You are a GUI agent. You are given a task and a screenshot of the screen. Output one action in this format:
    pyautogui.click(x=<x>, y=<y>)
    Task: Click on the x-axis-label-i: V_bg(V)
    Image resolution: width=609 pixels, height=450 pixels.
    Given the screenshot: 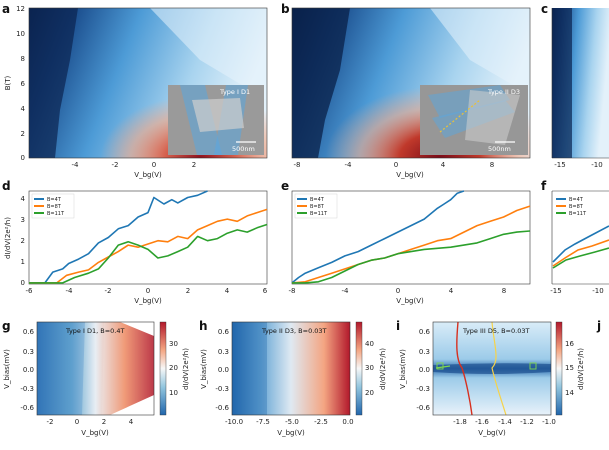 What is the action you would take?
    pyautogui.click(x=492, y=433)
    